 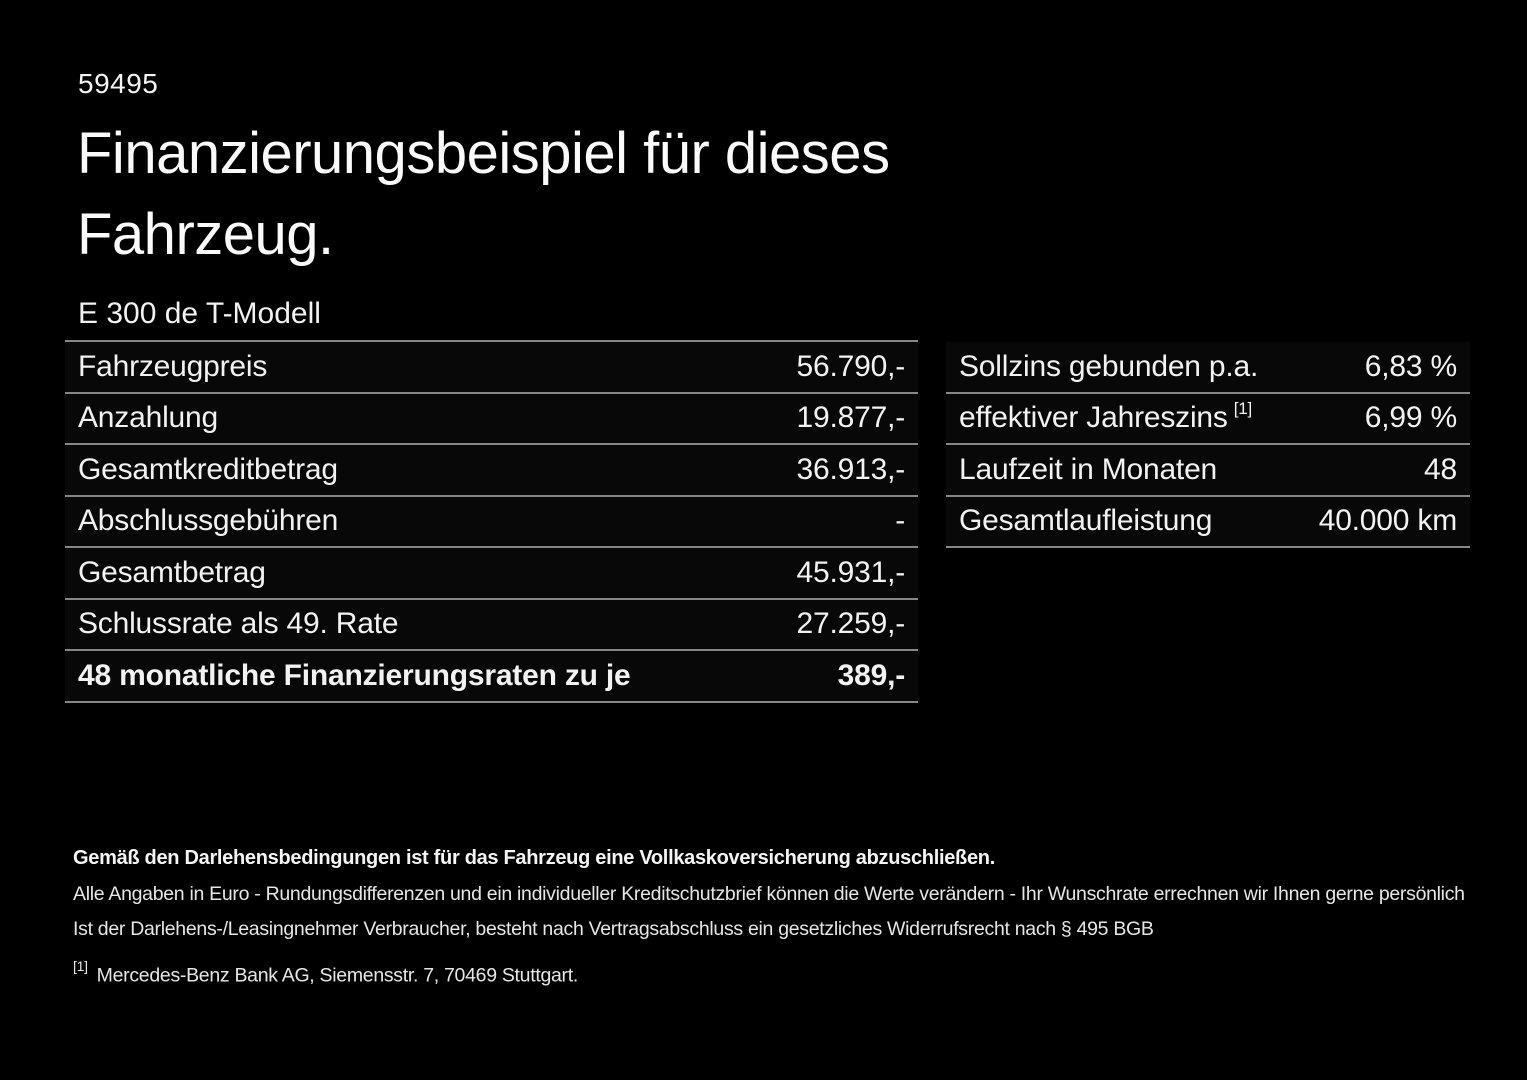 What do you see at coordinates (1088, 469) in the screenshot?
I see `row-label: Laufzeit in Monaten` at bounding box center [1088, 469].